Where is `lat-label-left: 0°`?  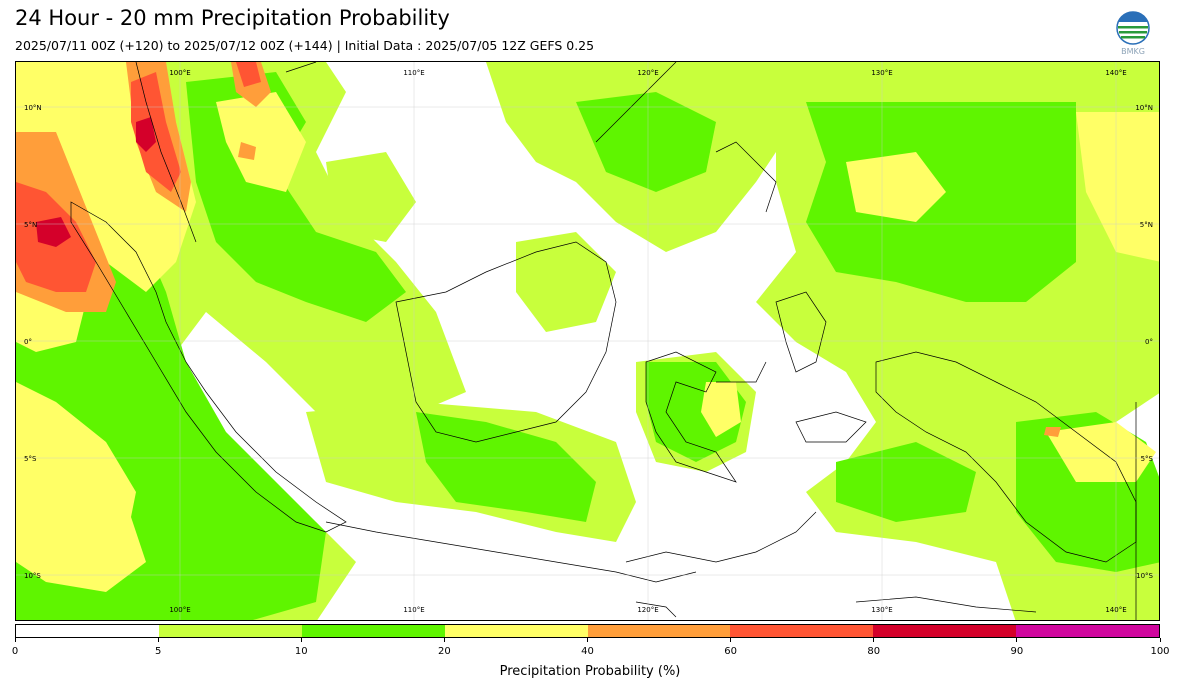
lat-label-left: 0° is located at coordinates (28, 342).